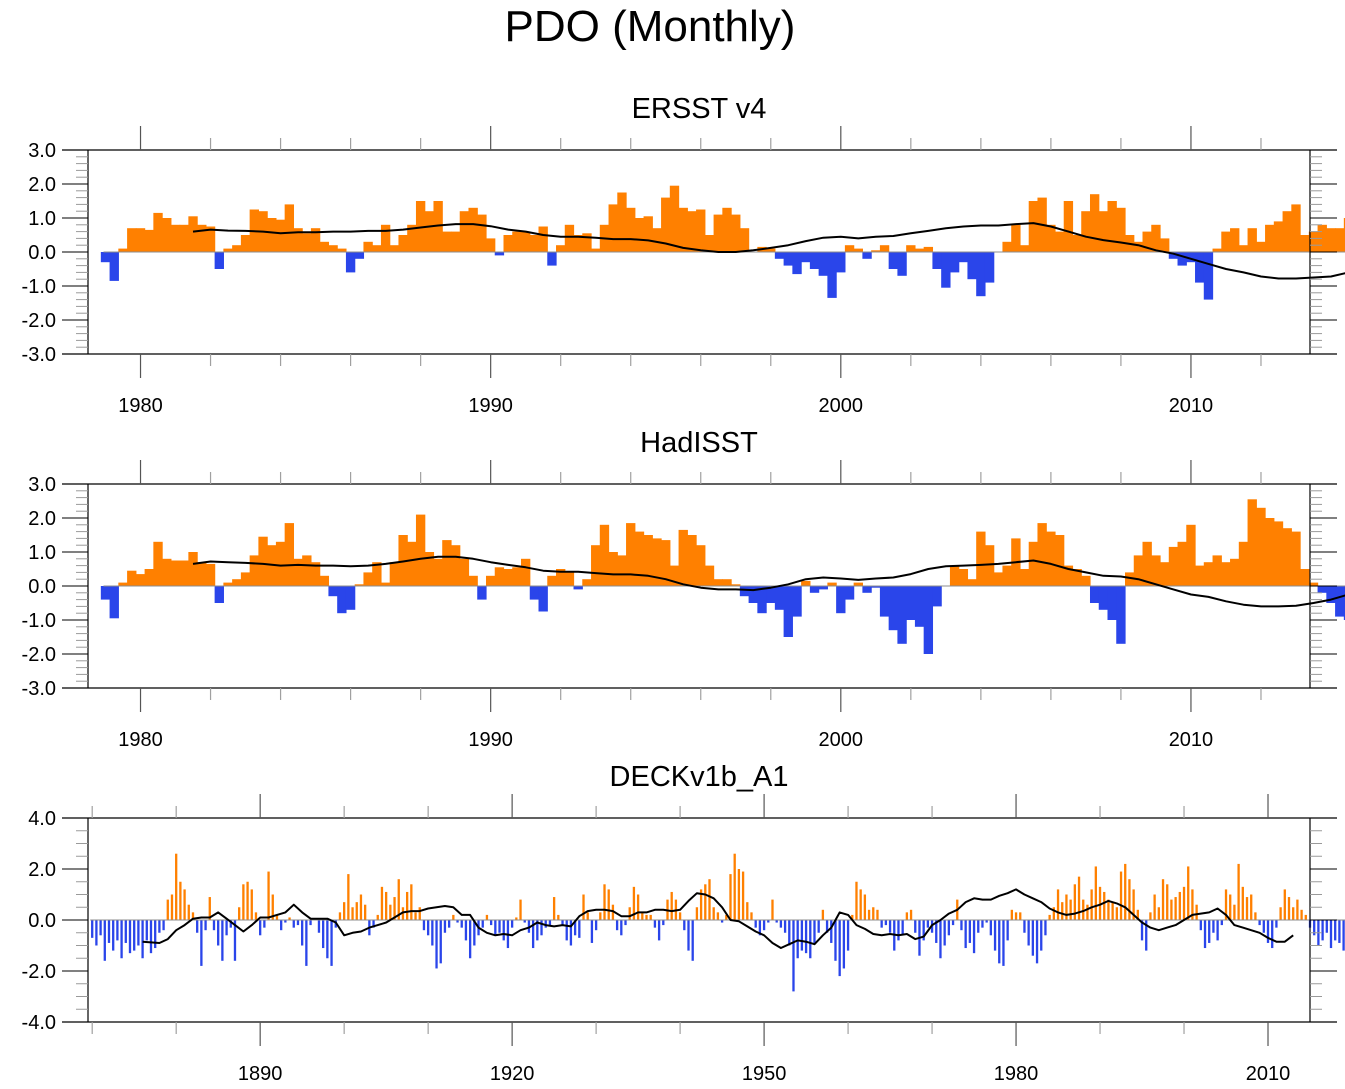 This screenshot has width=1345, height=1089. What do you see at coordinates (42, 553) in the screenshot?
I see `y-tick-label: 1.0` at bounding box center [42, 553].